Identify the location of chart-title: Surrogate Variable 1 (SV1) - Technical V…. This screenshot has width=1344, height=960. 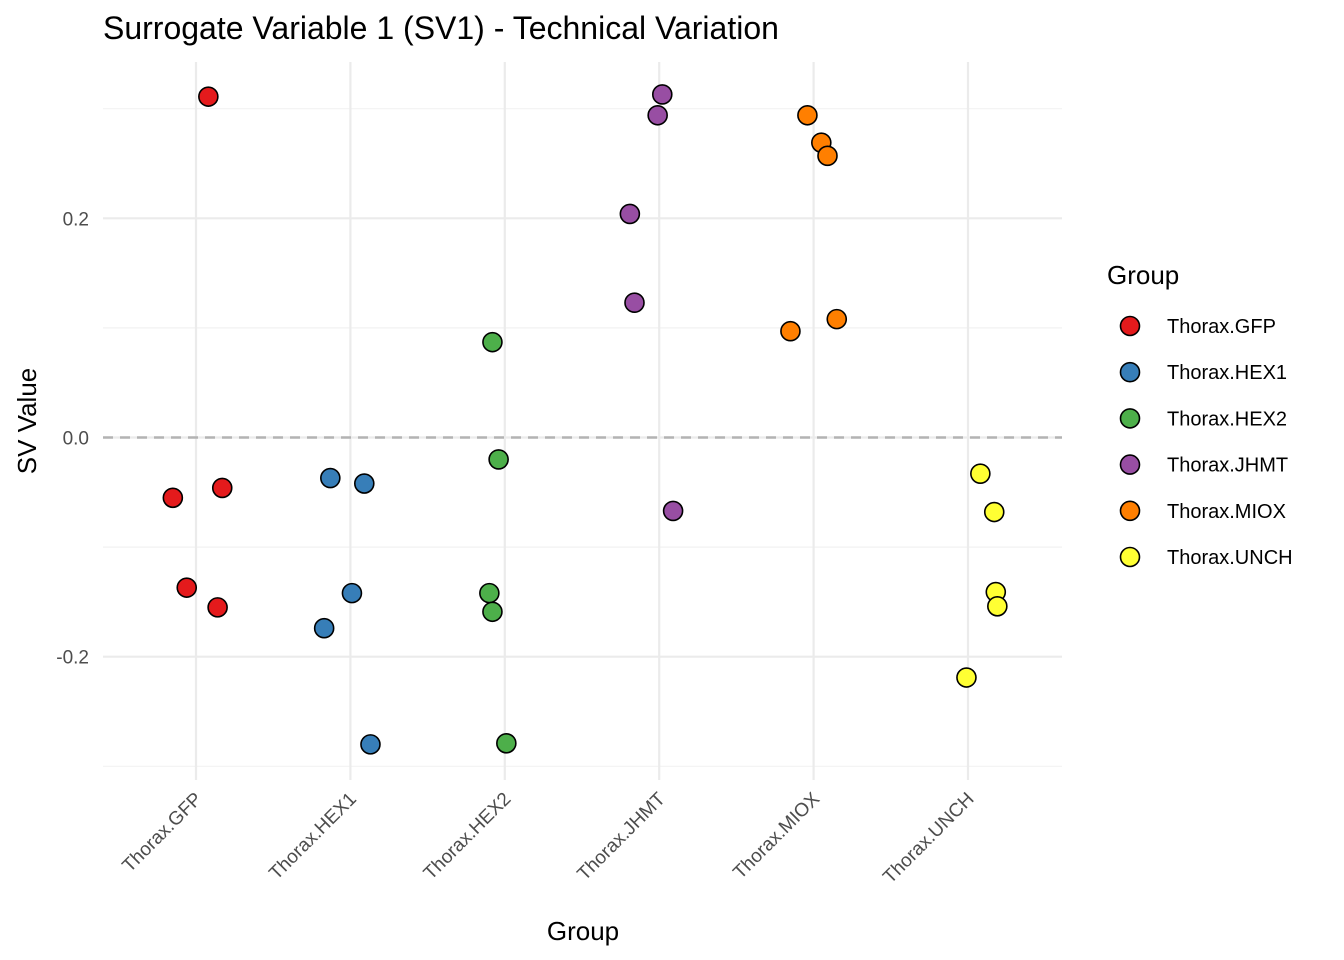
(441, 28).